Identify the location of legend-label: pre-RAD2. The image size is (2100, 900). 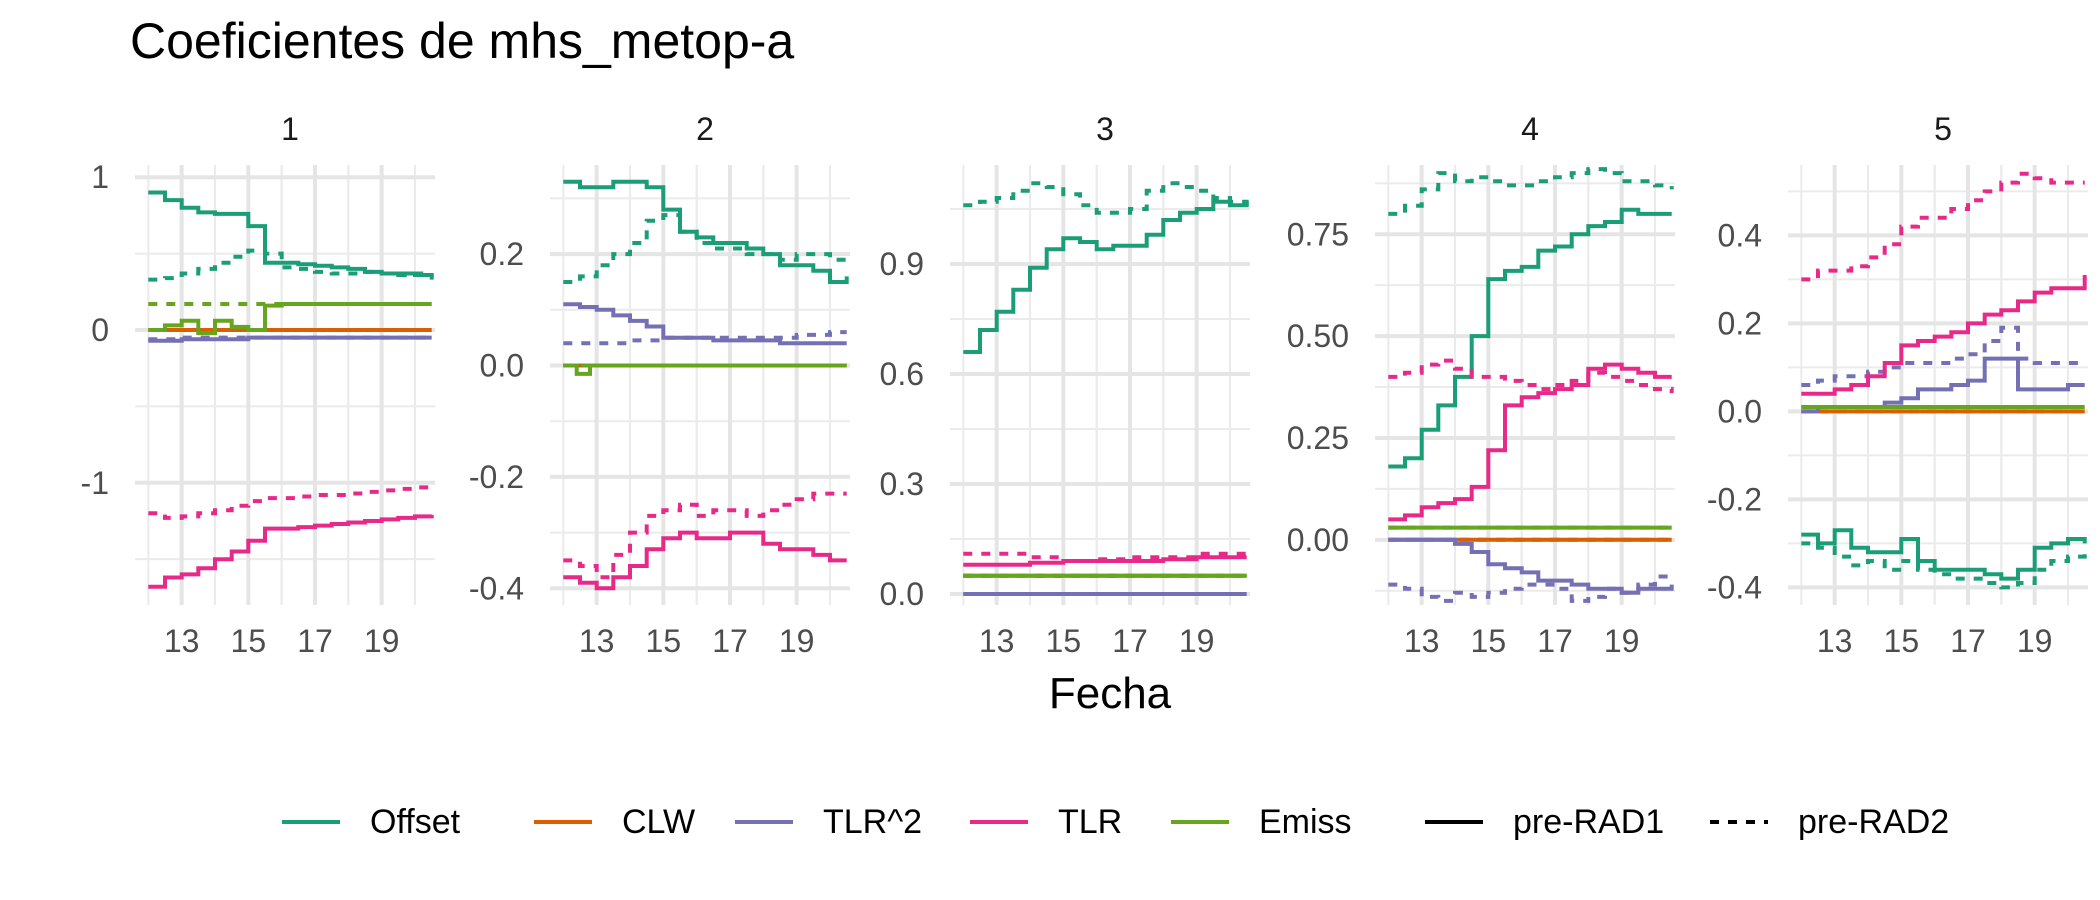
(1873, 822).